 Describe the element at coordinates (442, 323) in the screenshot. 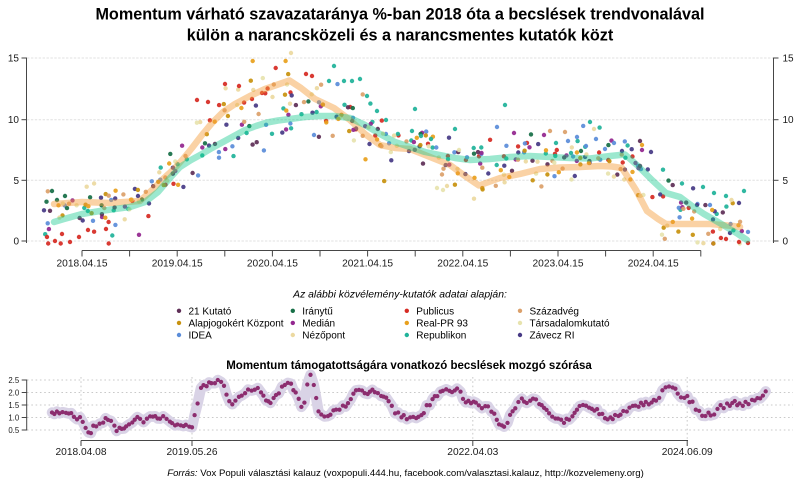

I see `svg-text: Real-PR 93` at that location.